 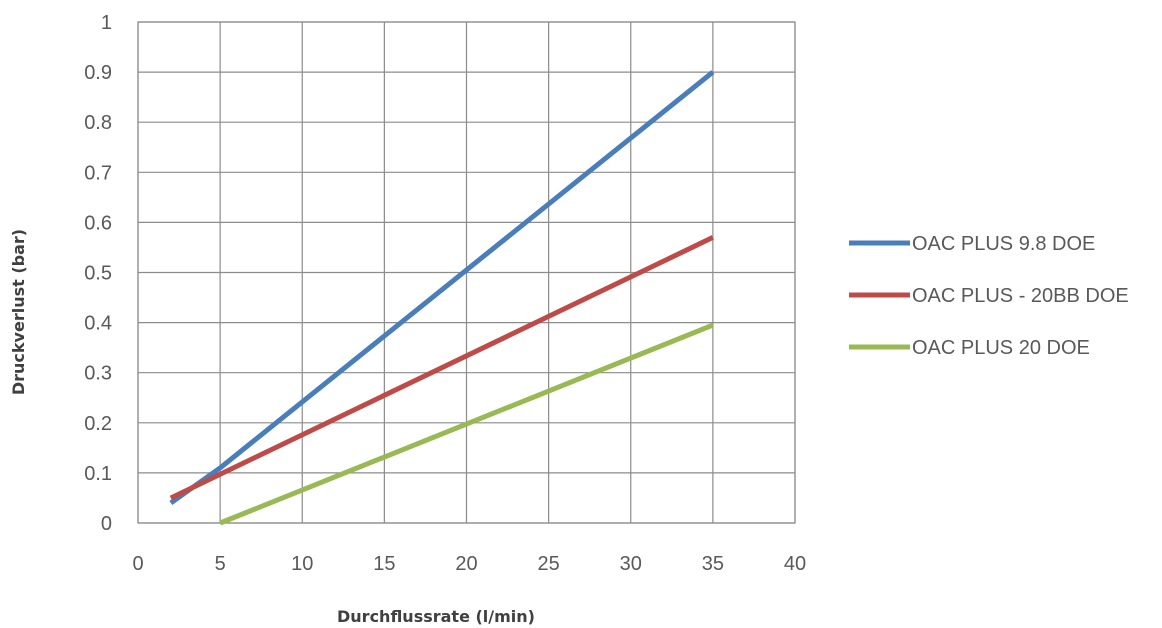 What do you see at coordinates (1001, 348) in the screenshot?
I see `legend-label-3: OAC PLUS 20 DOE` at bounding box center [1001, 348].